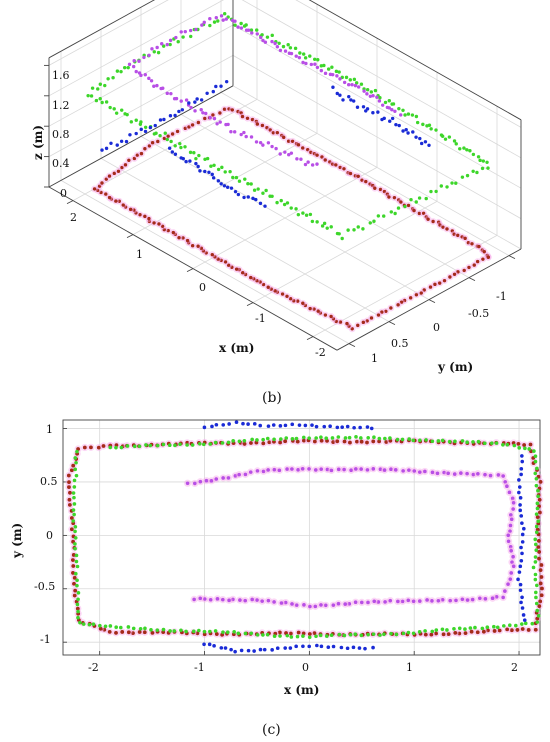 The image size is (550, 742). What do you see at coordinates (63, 193) in the screenshot?
I see `z-tick-label: 0` at bounding box center [63, 193].